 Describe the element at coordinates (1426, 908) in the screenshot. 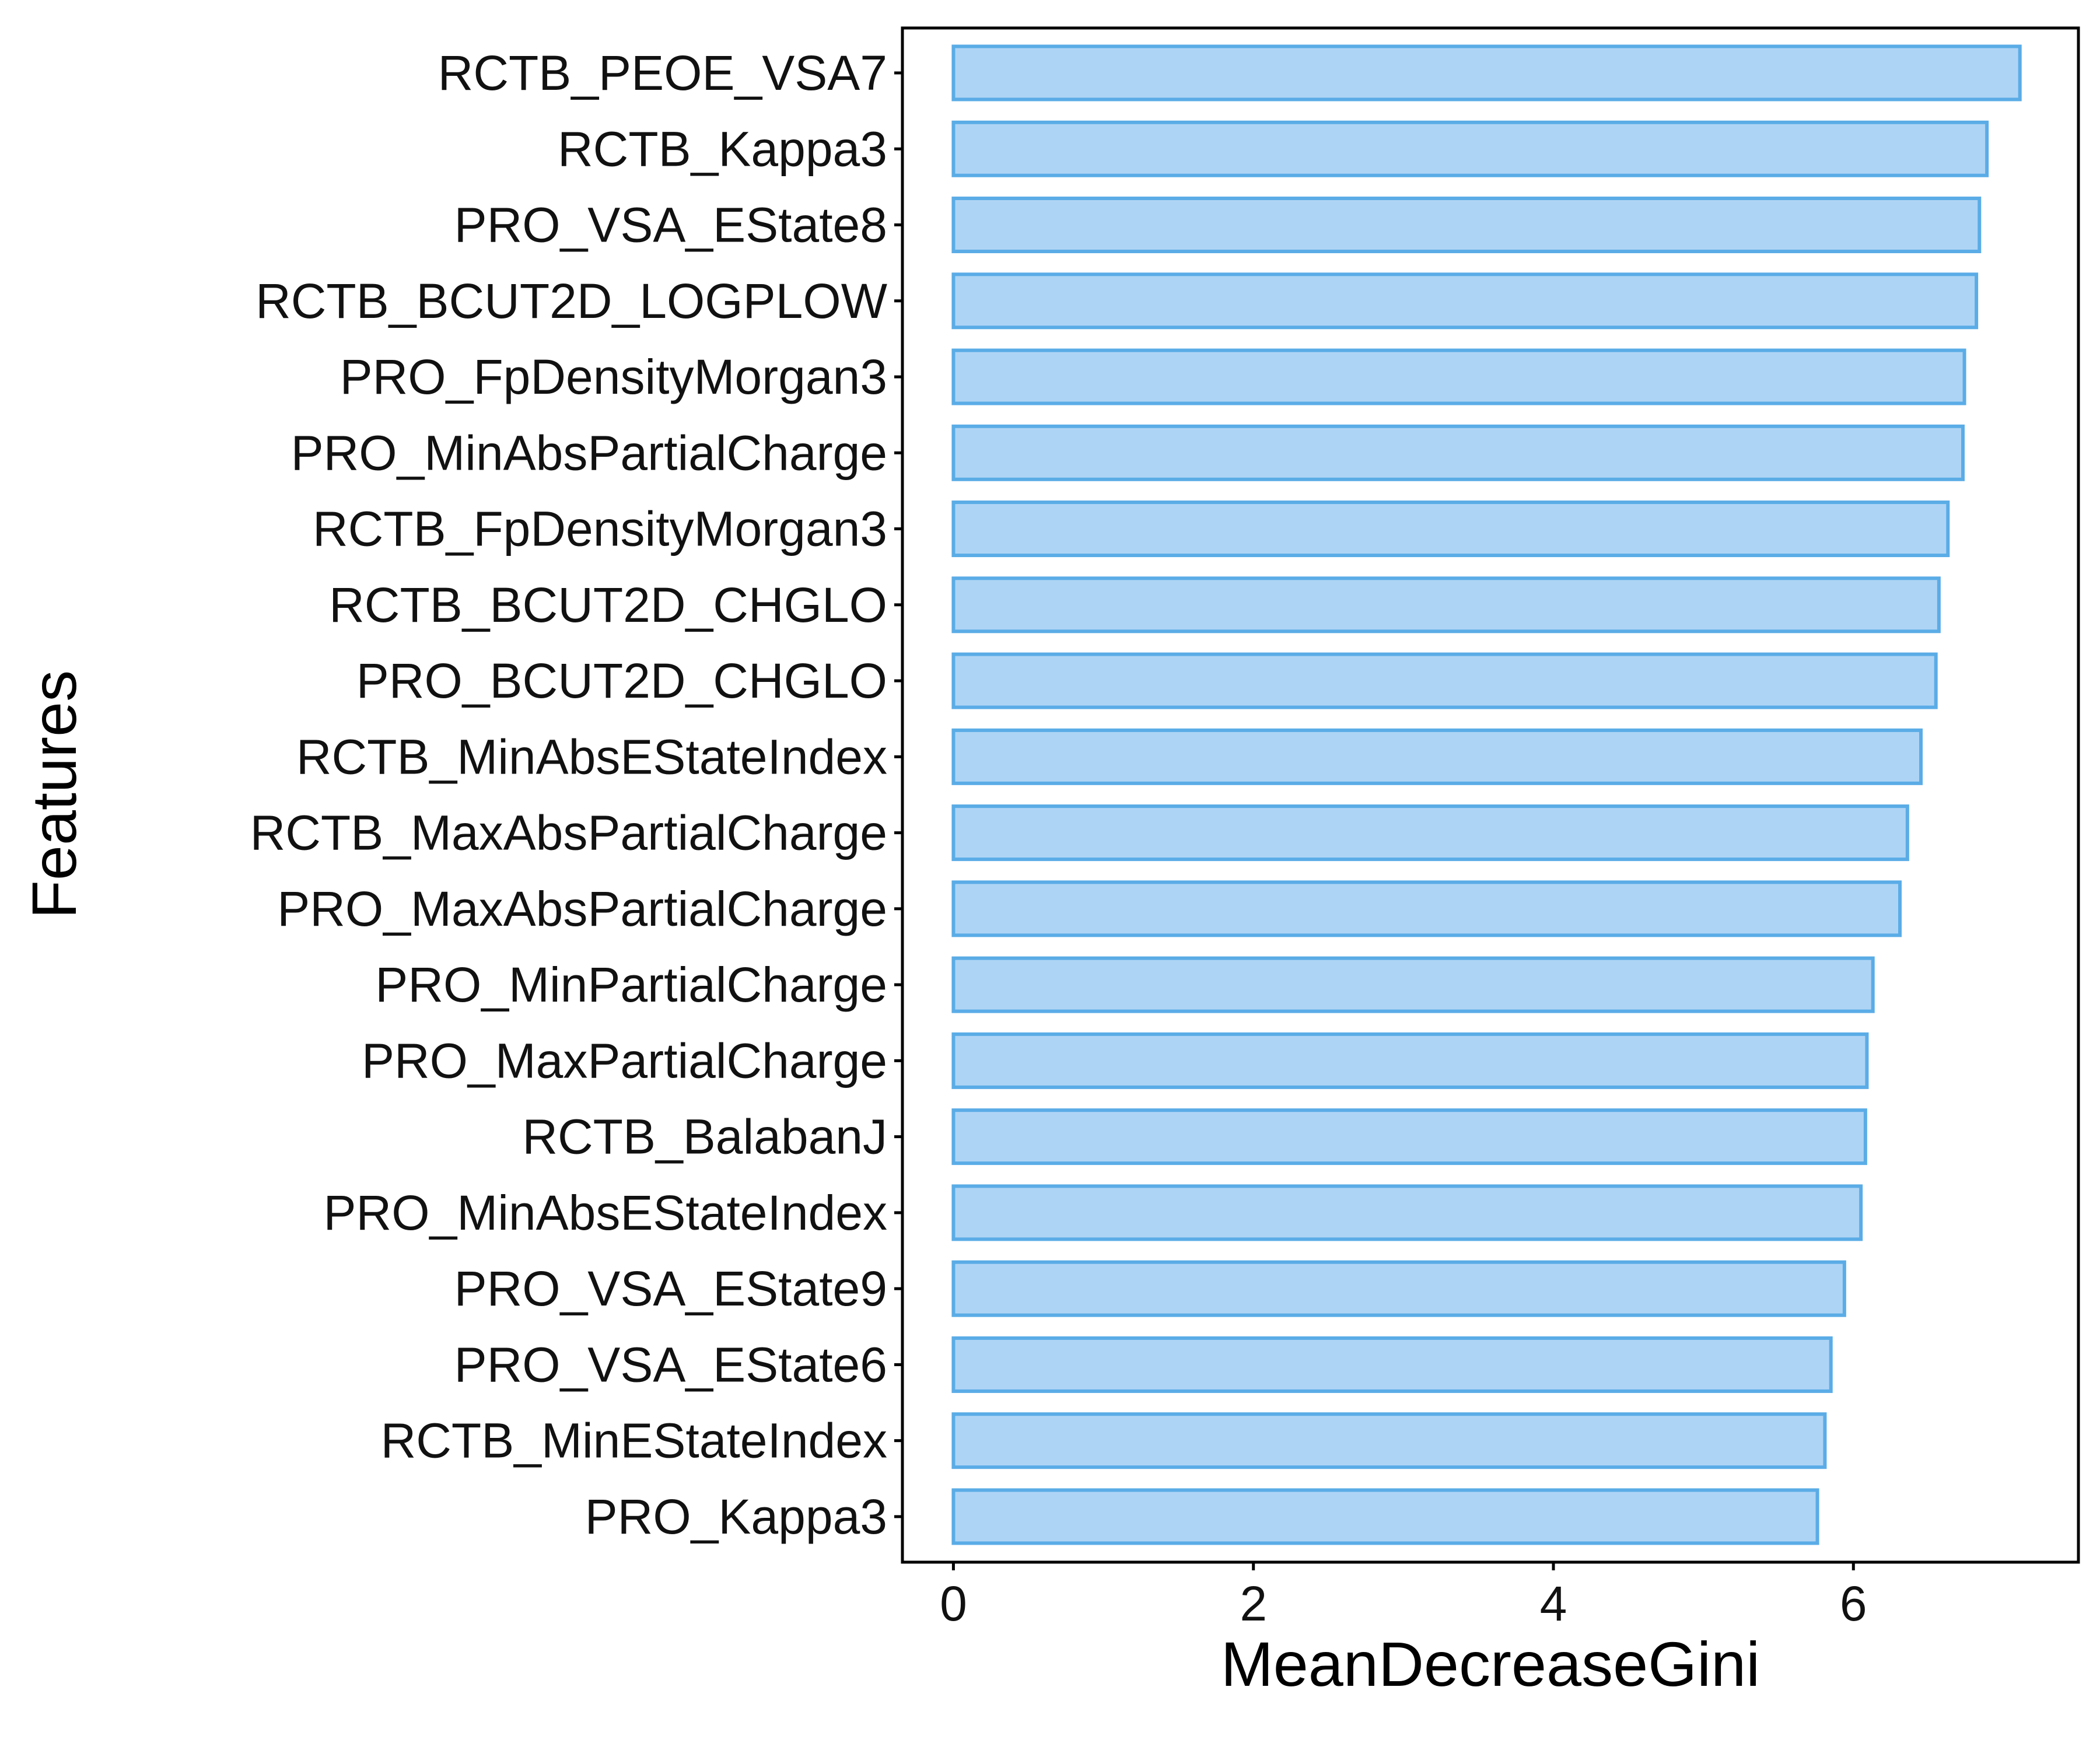

I see `bar-PRO_MaxAbsPartialCharge` at that location.